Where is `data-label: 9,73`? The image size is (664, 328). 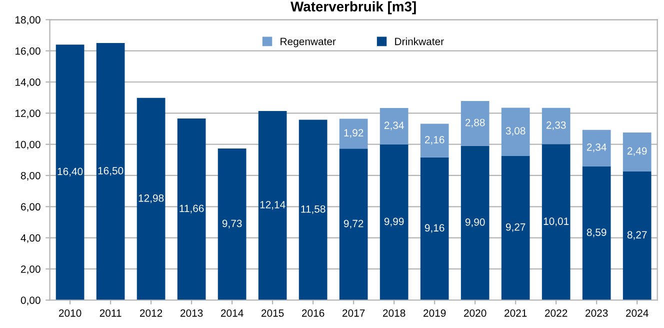
data-label: 9,73 is located at coordinates (232, 224).